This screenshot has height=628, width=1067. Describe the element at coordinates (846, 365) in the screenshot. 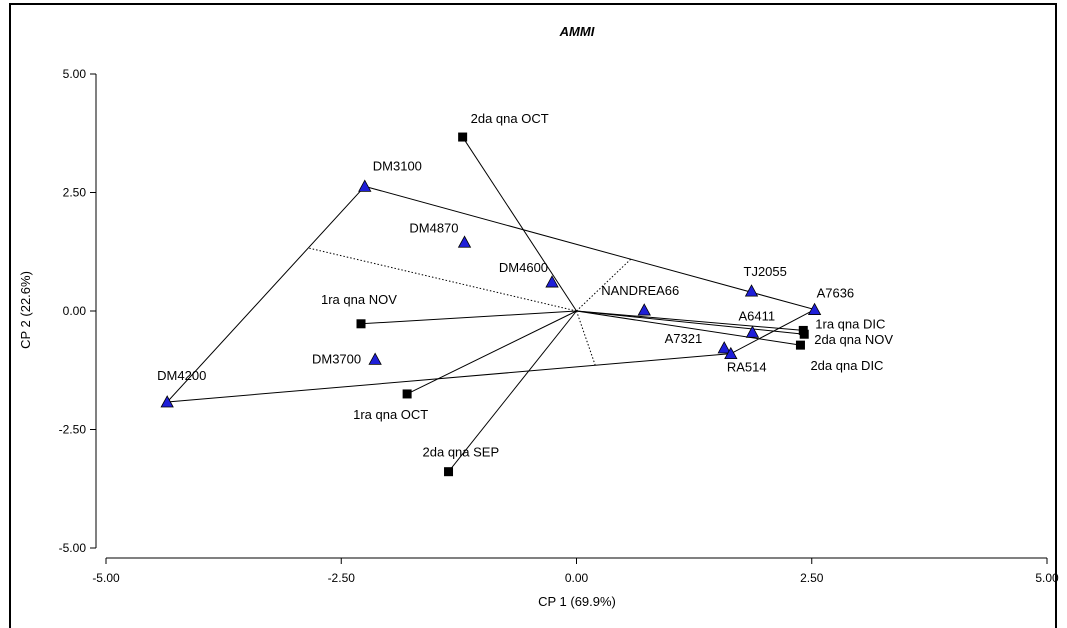

I see `point-label: 2da qna DIC` at that location.